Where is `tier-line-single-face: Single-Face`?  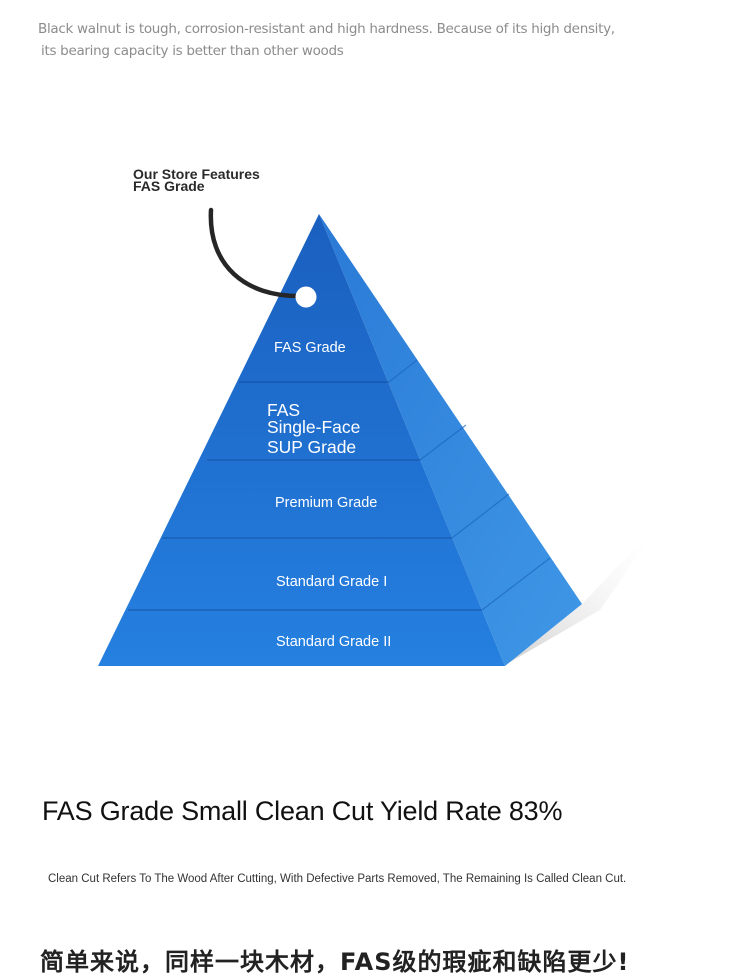 tier-line-single-face: Single-Face is located at coordinates (314, 427).